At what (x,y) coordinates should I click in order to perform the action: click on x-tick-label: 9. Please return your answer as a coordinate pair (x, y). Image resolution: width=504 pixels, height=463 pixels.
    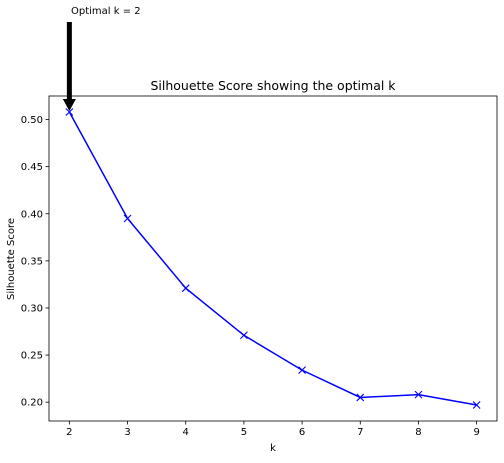
    Looking at the image, I should click on (476, 432).